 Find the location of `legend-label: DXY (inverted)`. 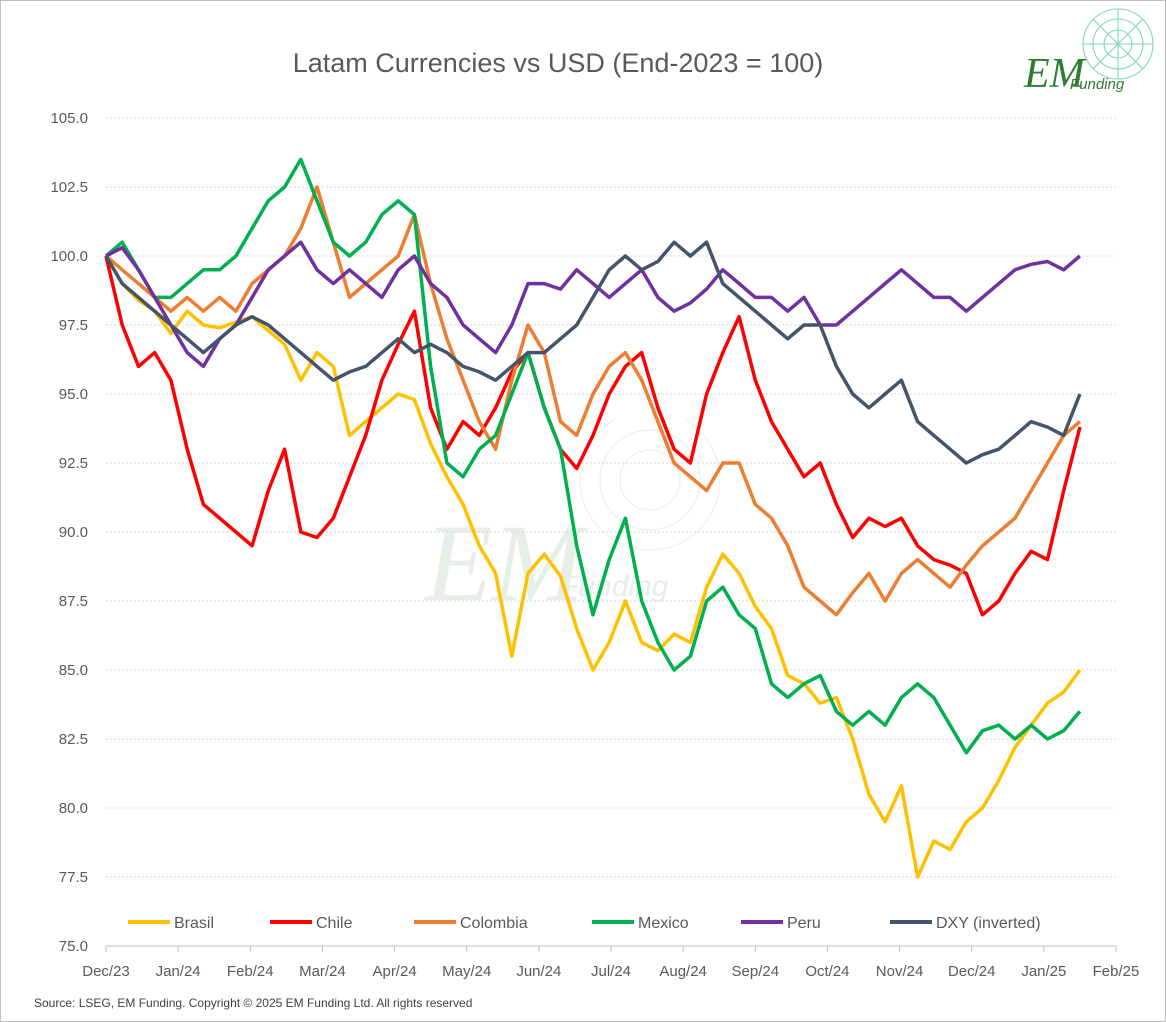

legend-label: DXY (inverted) is located at coordinates (988, 923).